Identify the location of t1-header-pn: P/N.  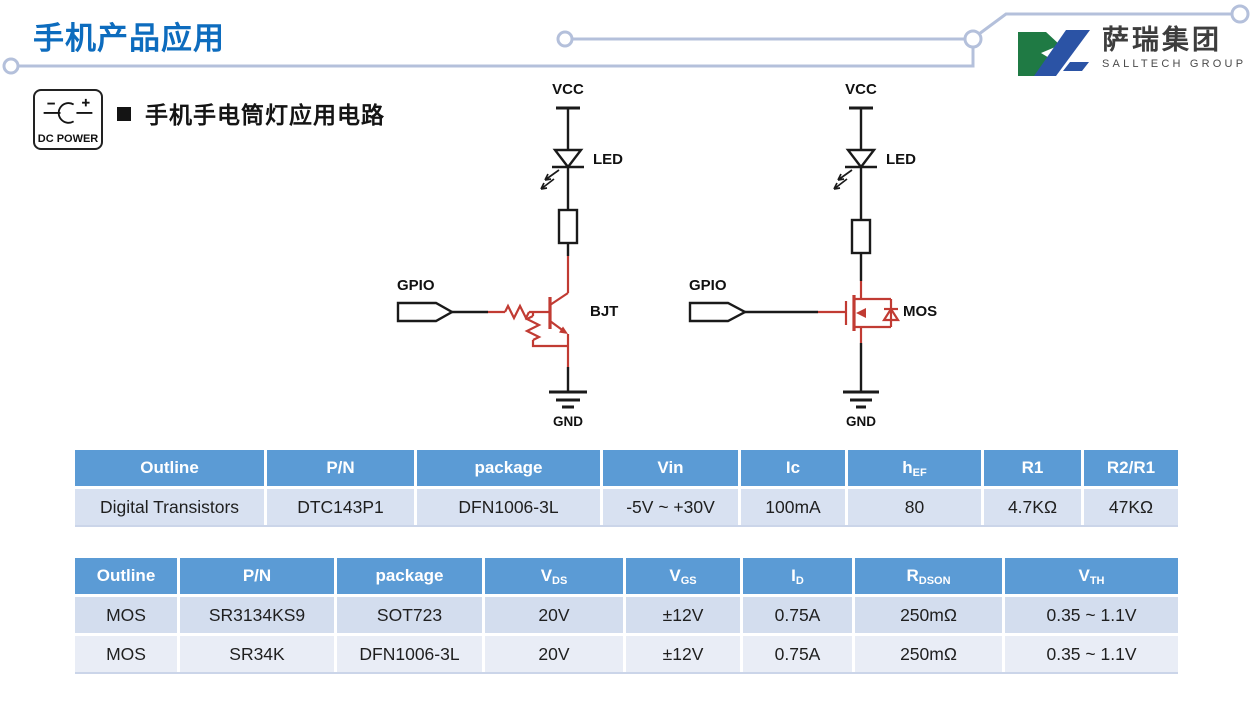
(340, 468).